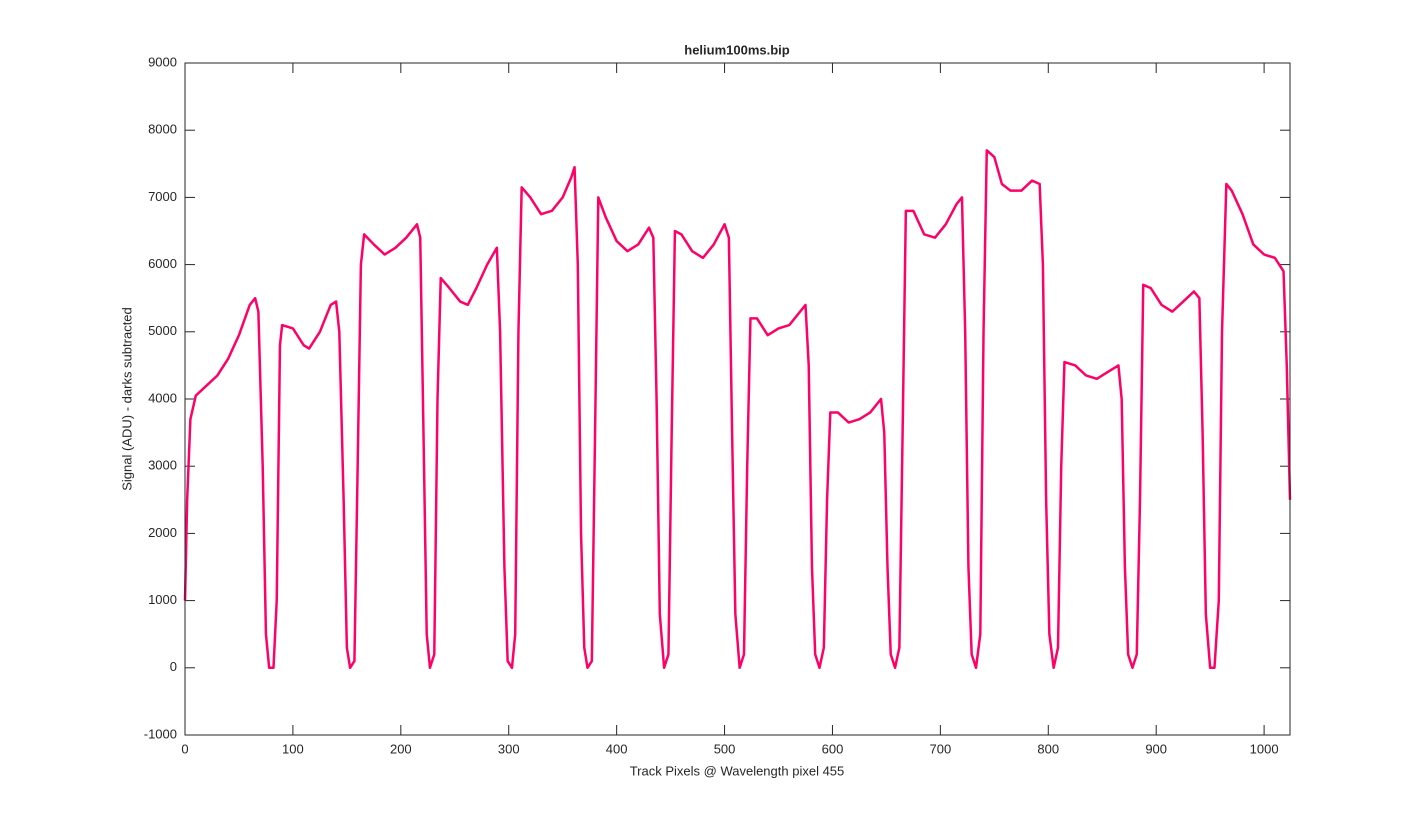 The image size is (1425, 825). What do you see at coordinates (160, 733) in the screenshot?
I see `y-tick-label: -1000` at bounding box center [160, 733].